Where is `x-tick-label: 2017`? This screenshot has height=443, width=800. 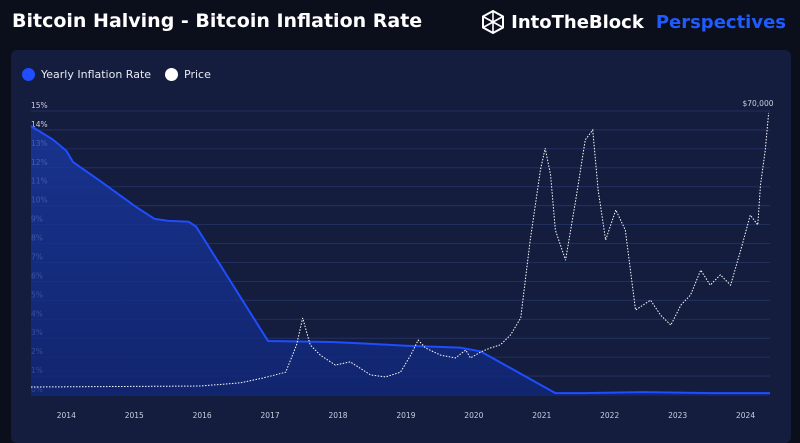
x-tick-label: 2017 is located at coordinates (270, 415).